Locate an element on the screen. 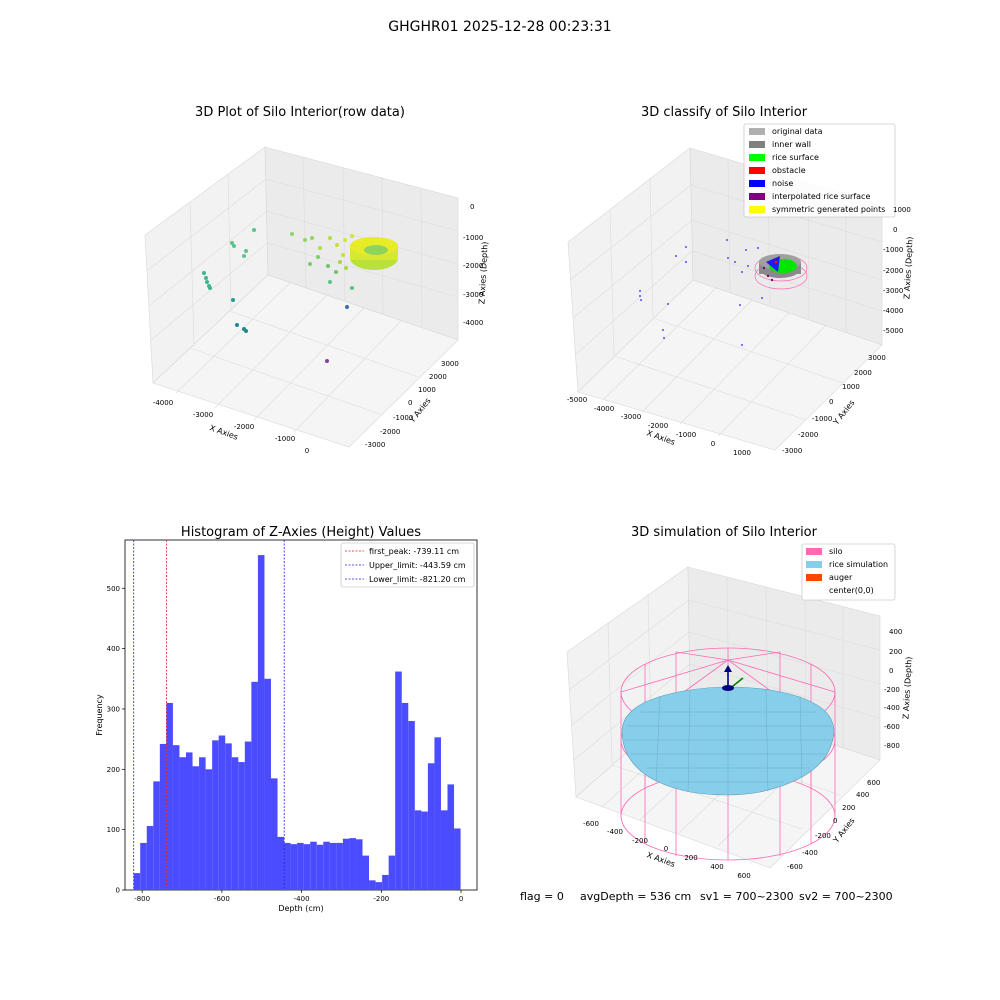  raw-points is located at coordinates (300, 295).